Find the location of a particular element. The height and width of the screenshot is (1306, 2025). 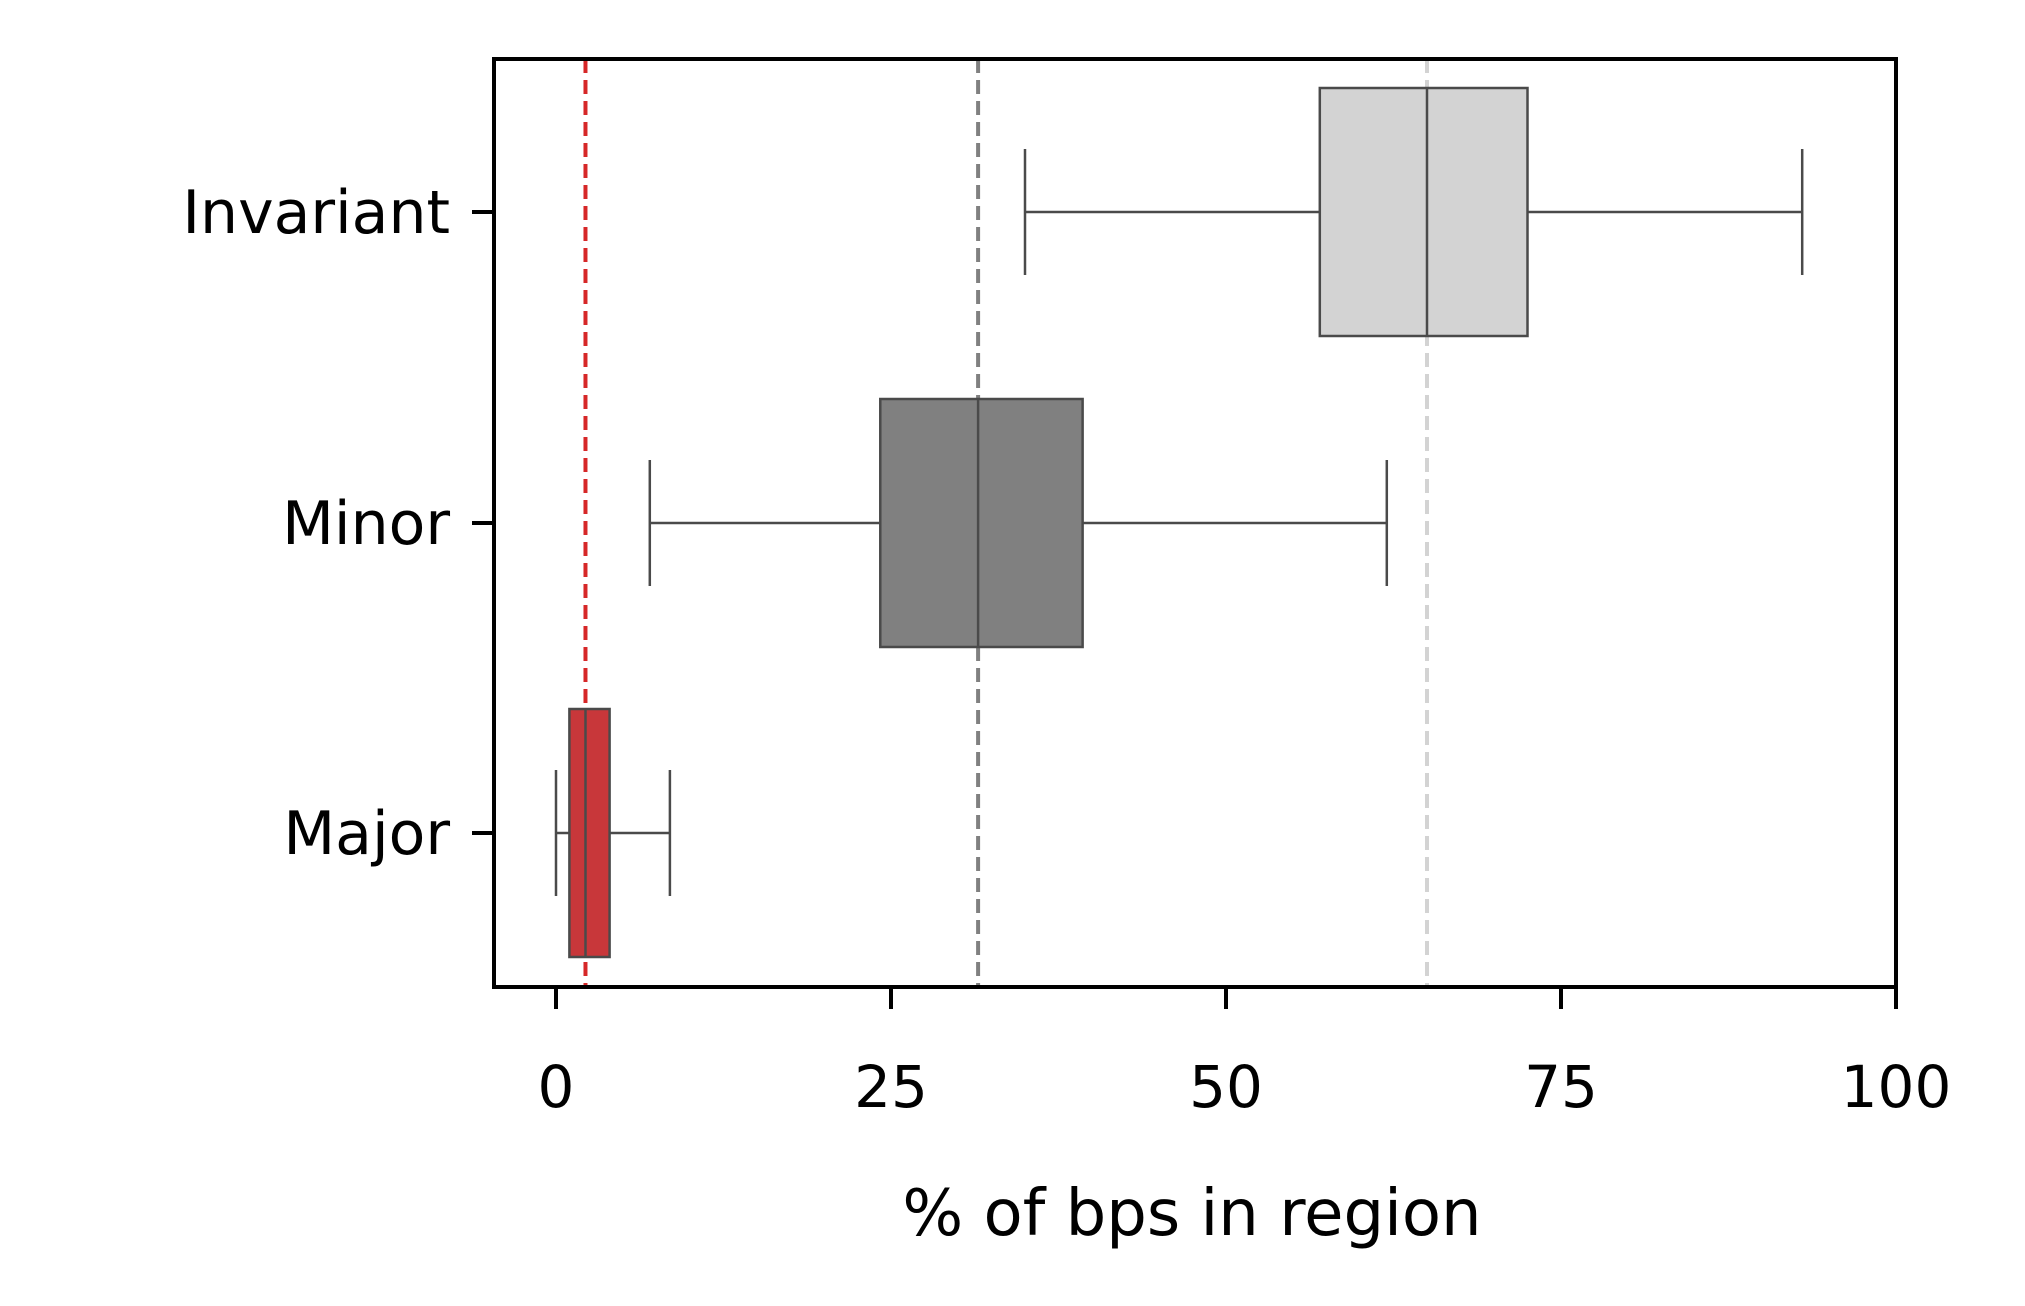

box-group-invariant is located at coordinates (1413, 212).